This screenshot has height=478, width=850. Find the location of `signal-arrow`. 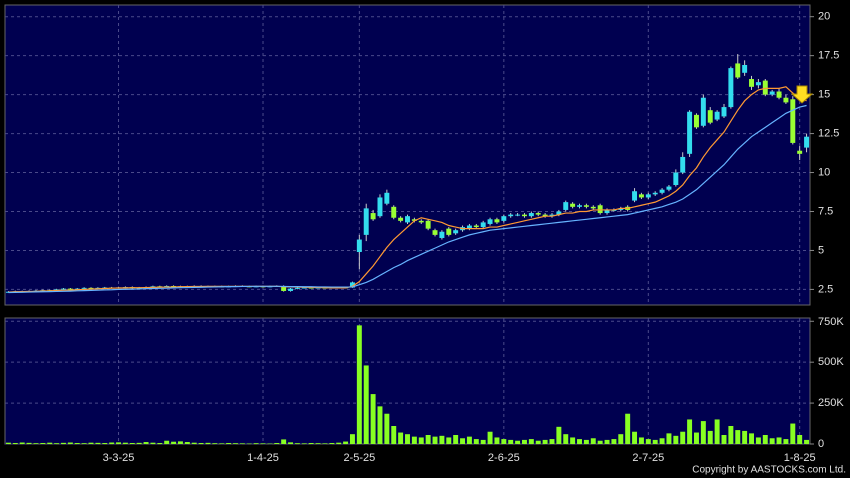

signal-arrow is located at coordinates (802, 94).